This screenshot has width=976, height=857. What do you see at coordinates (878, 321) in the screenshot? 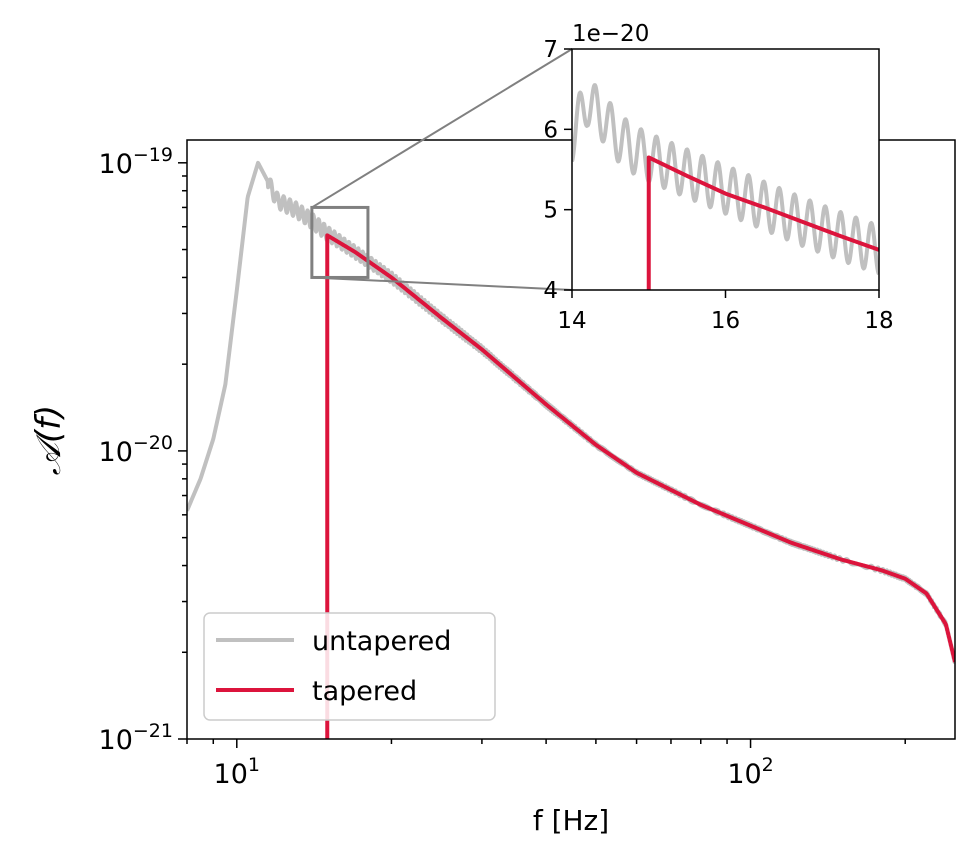
I see `inset-x-tick-label: 18` at bounding box center [878, 321].